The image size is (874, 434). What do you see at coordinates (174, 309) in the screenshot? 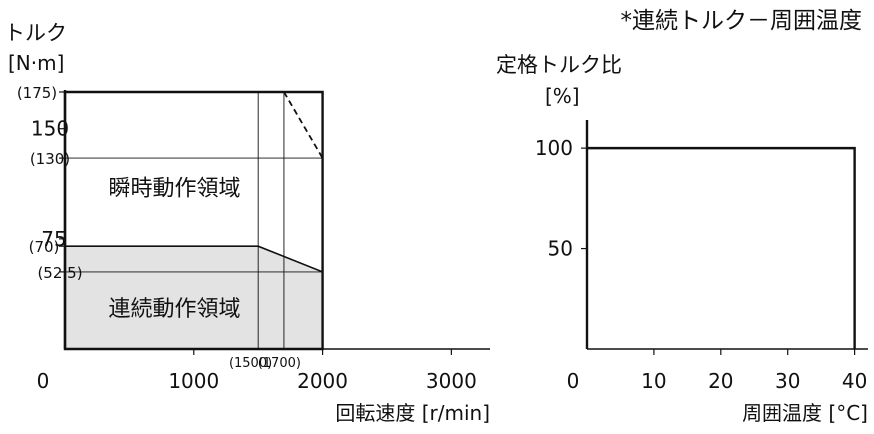
I see `region-label-continuous: 連続動作領域` at bounding box center [174, 309].